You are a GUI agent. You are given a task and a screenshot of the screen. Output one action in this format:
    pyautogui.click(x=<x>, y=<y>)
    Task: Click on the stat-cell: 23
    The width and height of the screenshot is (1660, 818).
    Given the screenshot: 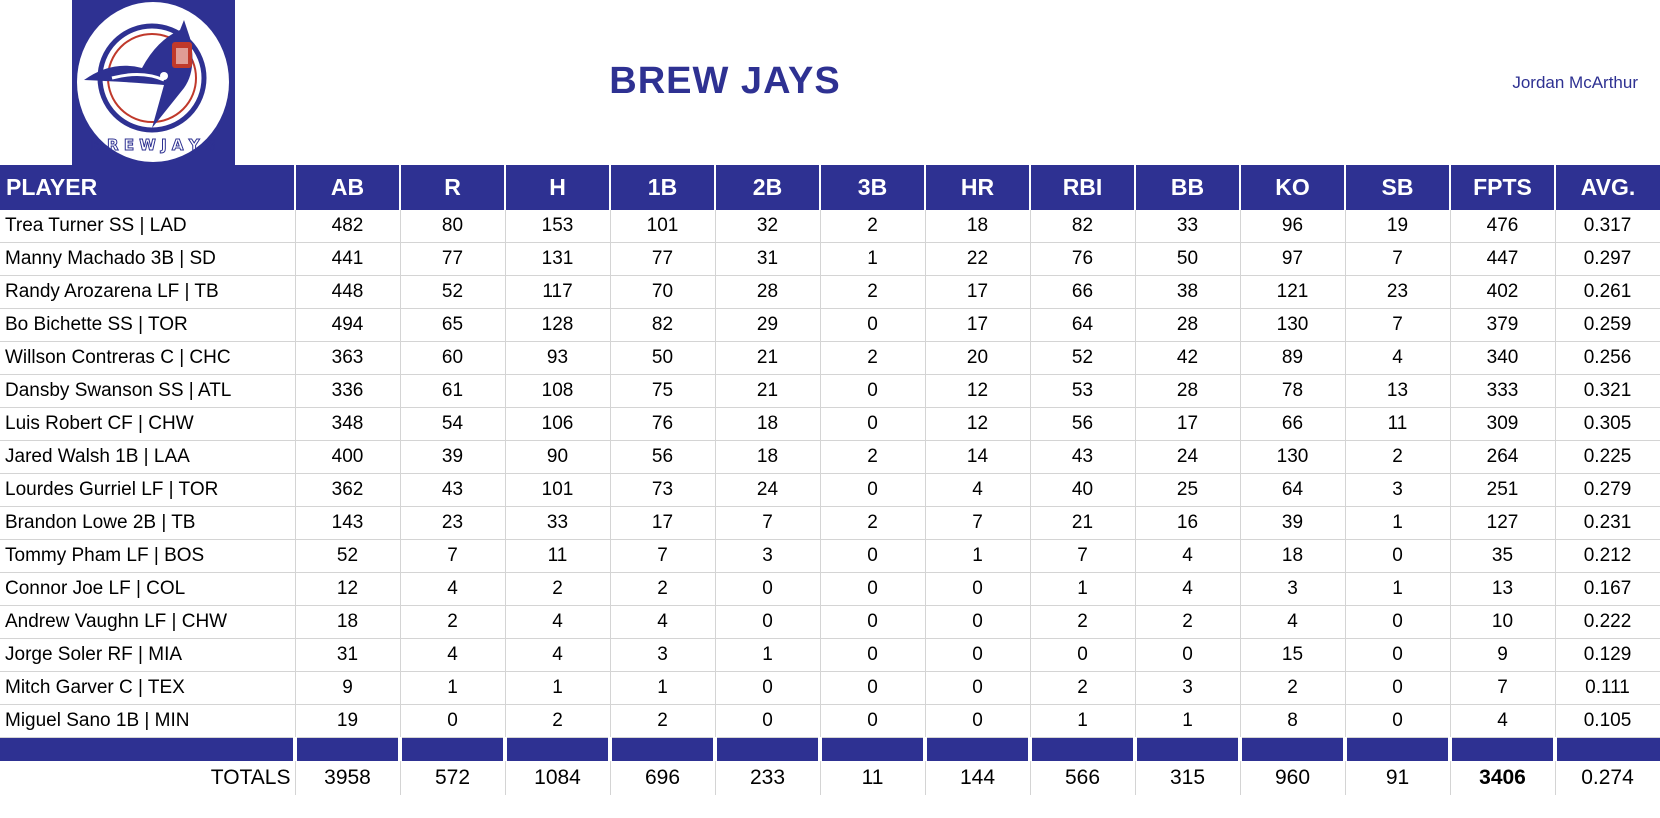 What is the action you would take?
    pyautogui.click(x=452, y=523)
    